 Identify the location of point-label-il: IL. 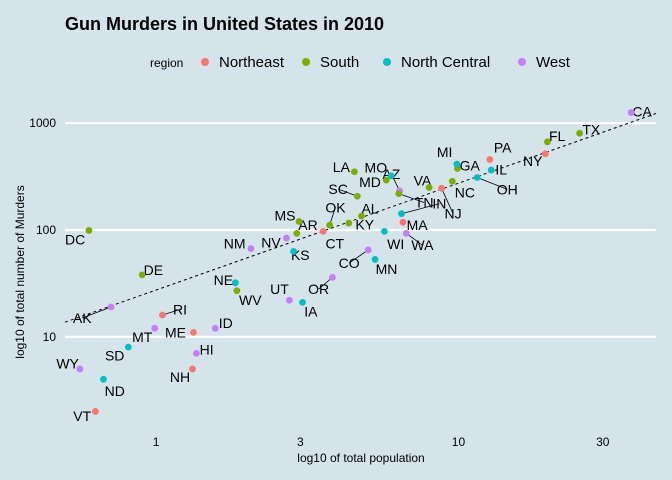
(501, 169).